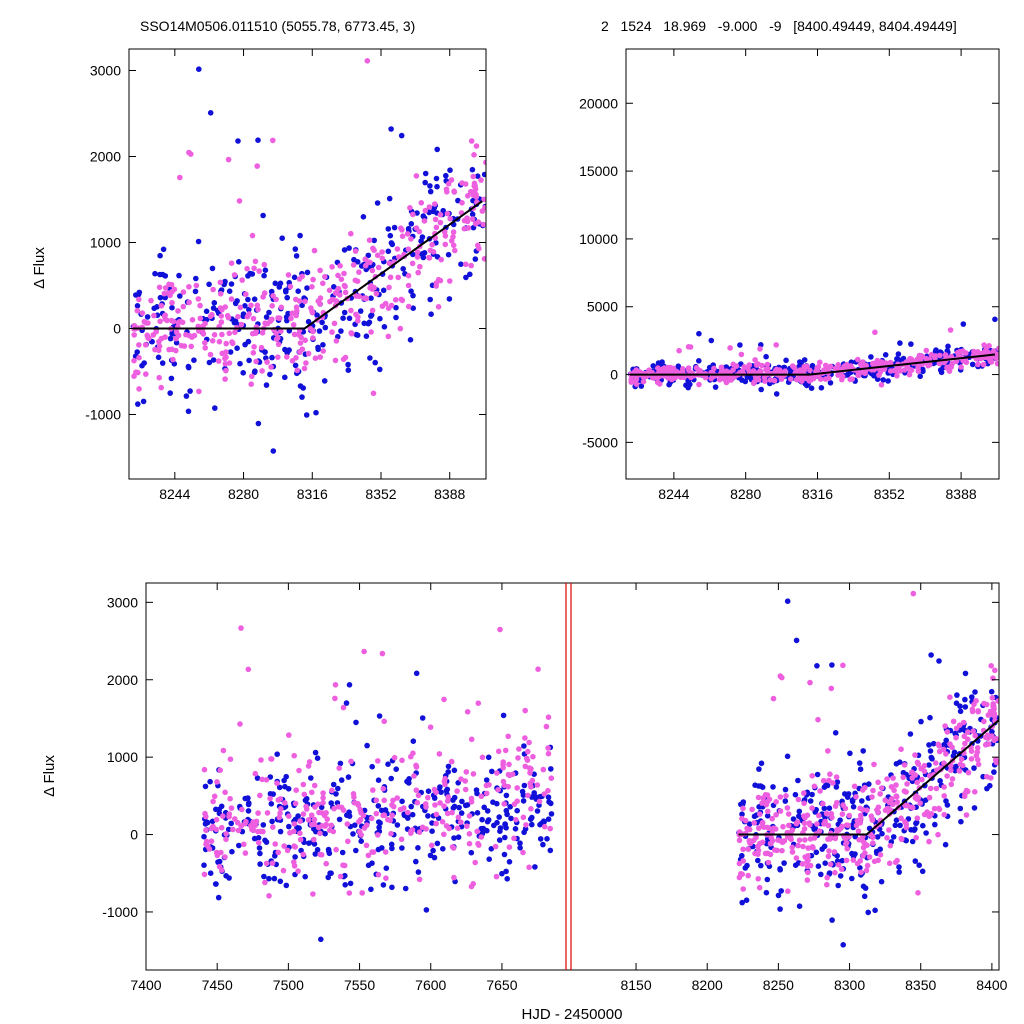 The height and width of the screenshot is (1024, 1024). What do you see at coordinates (105, 157) in the screenshot?
I see `y-tick-label: 2000` at bounding box center [105, 157].